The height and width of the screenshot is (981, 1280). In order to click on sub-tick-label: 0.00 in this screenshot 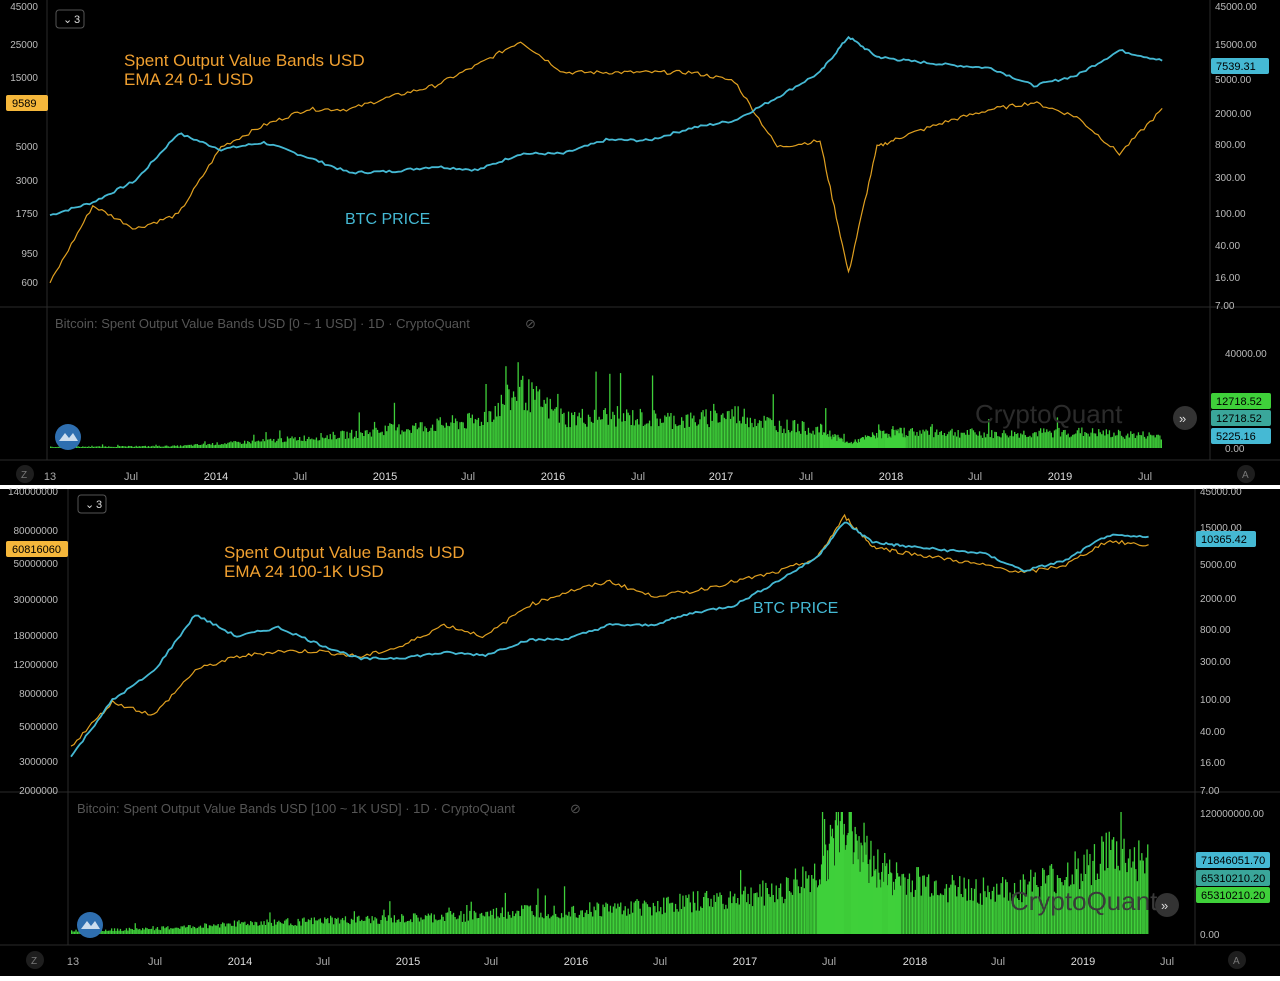, I will do `click(1210, 935)`.